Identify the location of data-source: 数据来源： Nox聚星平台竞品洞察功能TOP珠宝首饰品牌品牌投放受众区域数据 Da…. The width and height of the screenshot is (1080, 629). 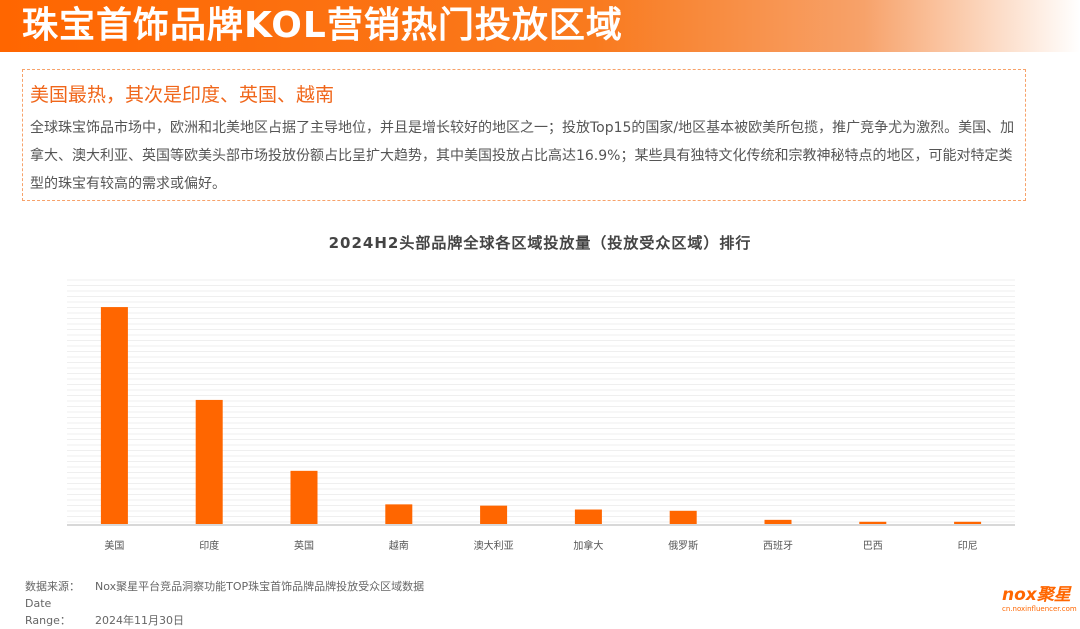
(224, 603).